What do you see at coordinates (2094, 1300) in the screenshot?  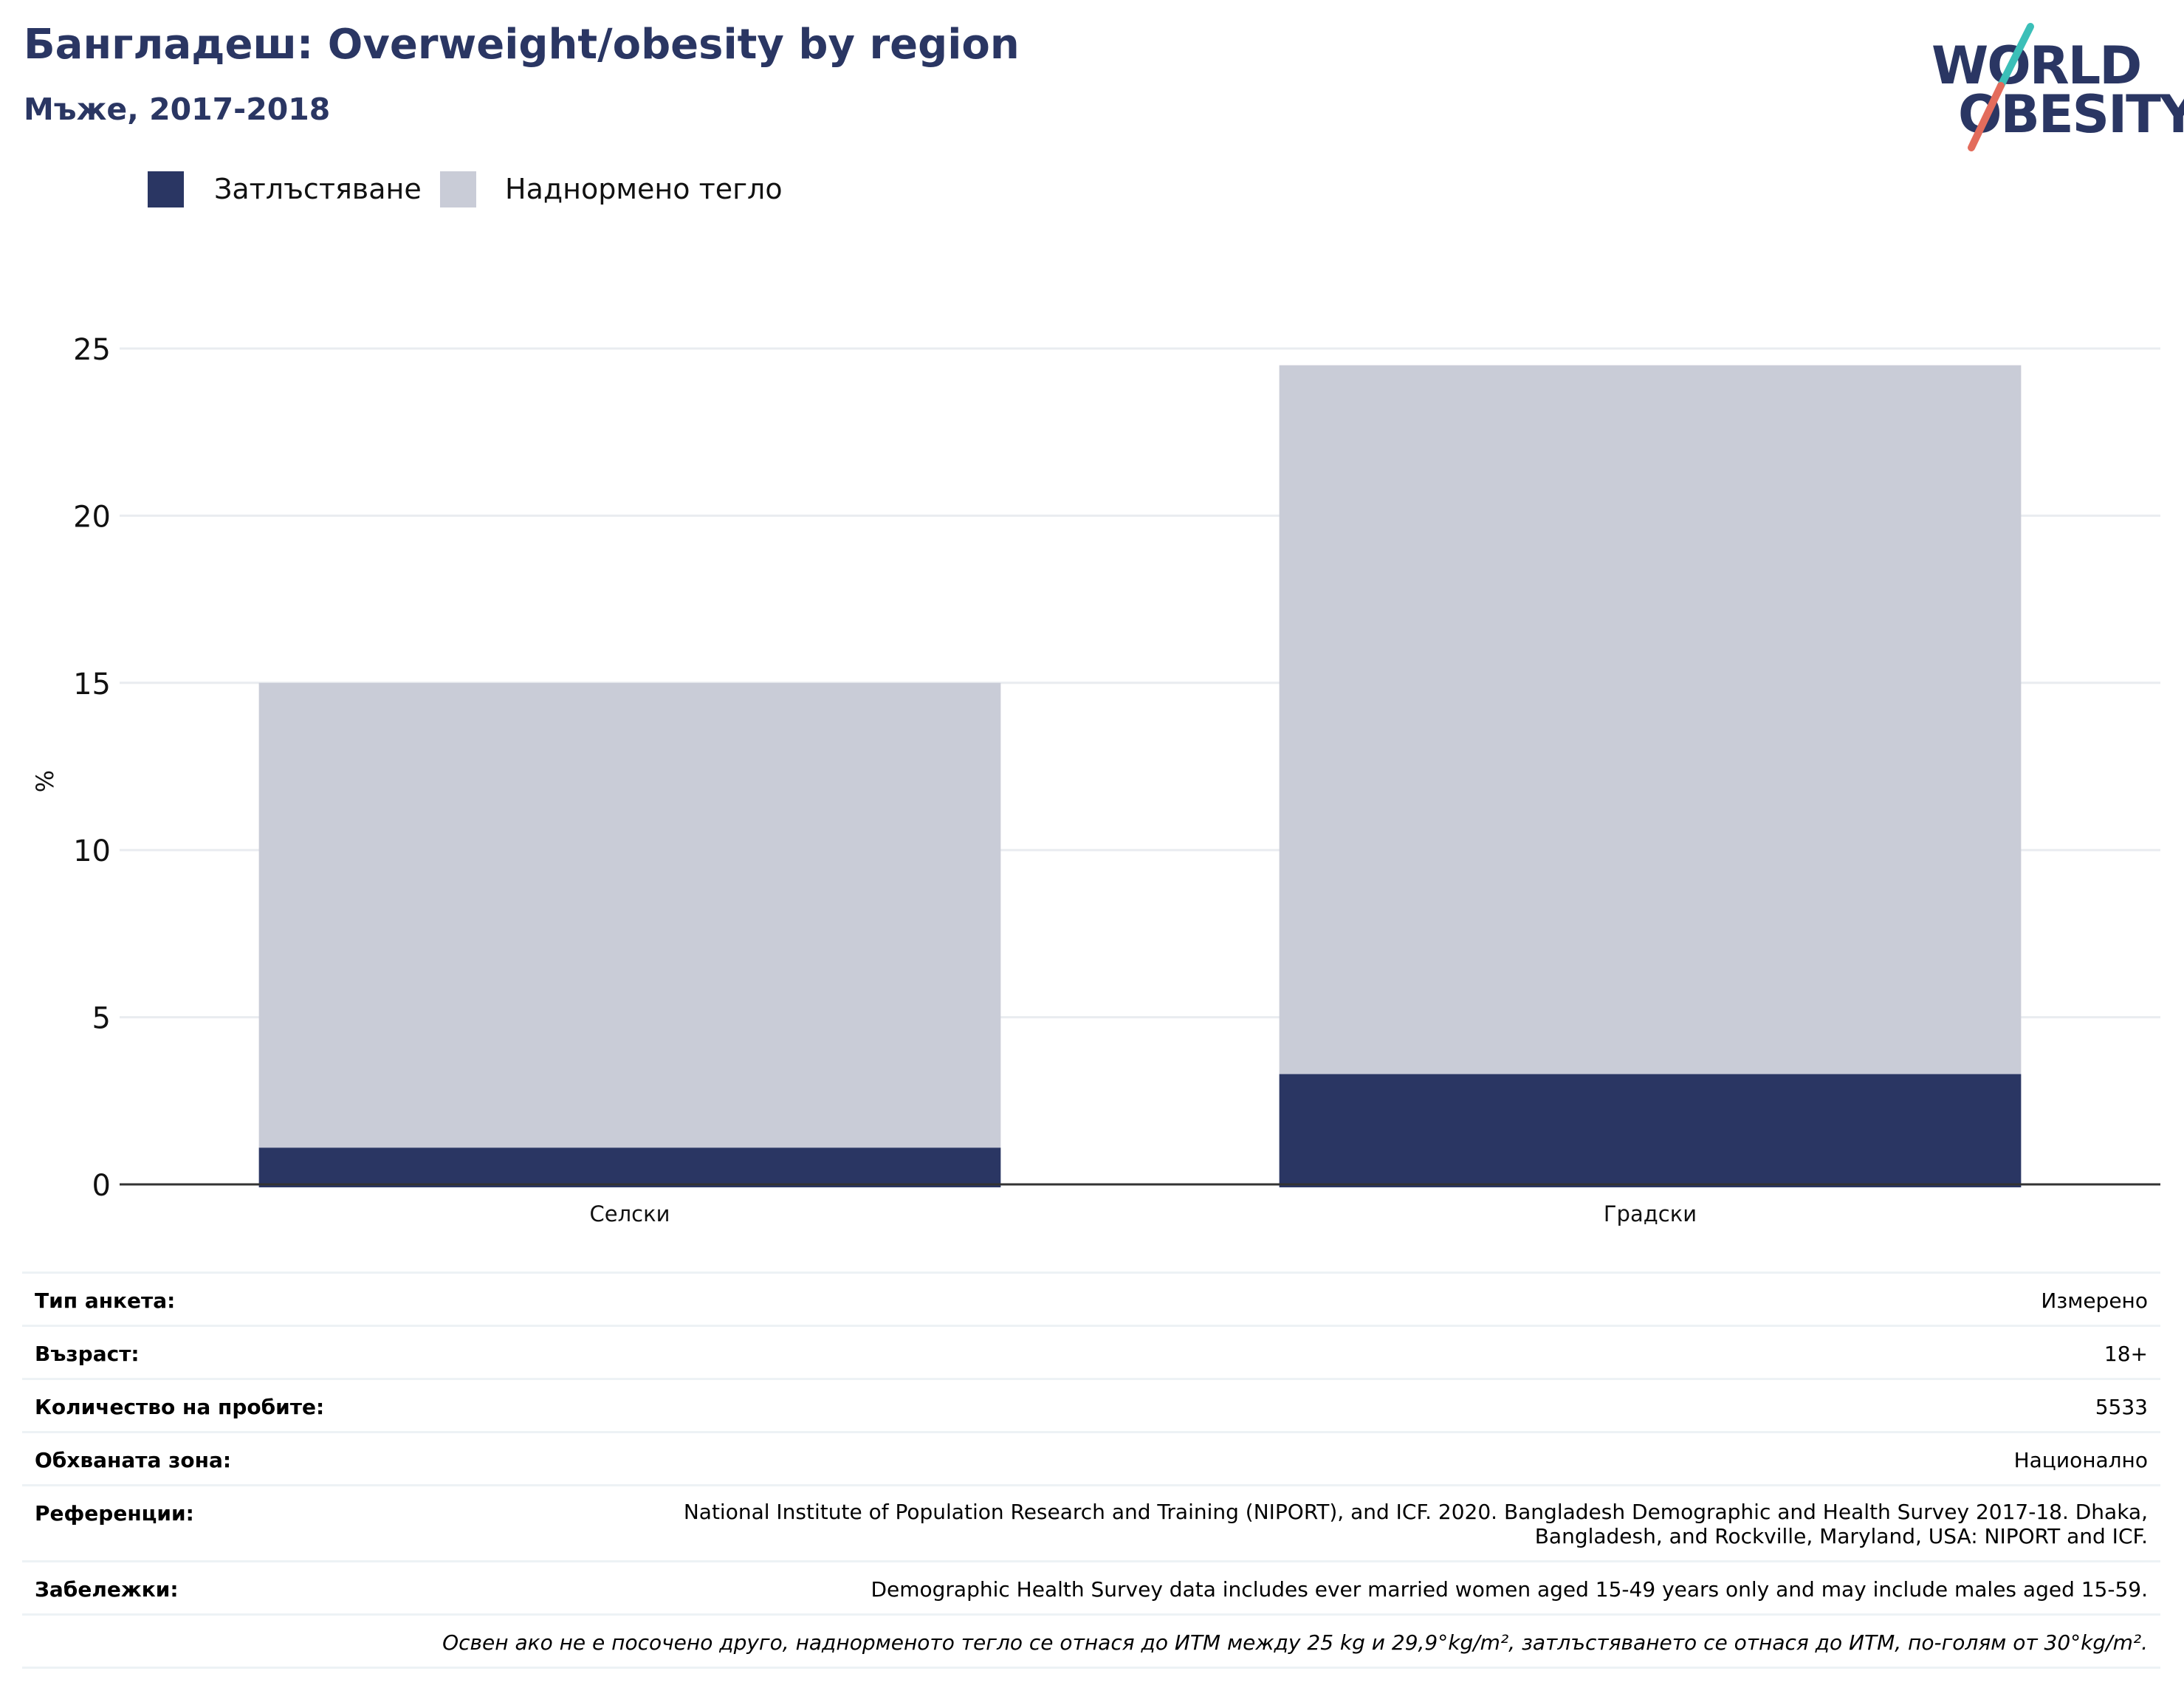 I see `survey-type-value: Измерено` at bounding box center [2094, 1300].